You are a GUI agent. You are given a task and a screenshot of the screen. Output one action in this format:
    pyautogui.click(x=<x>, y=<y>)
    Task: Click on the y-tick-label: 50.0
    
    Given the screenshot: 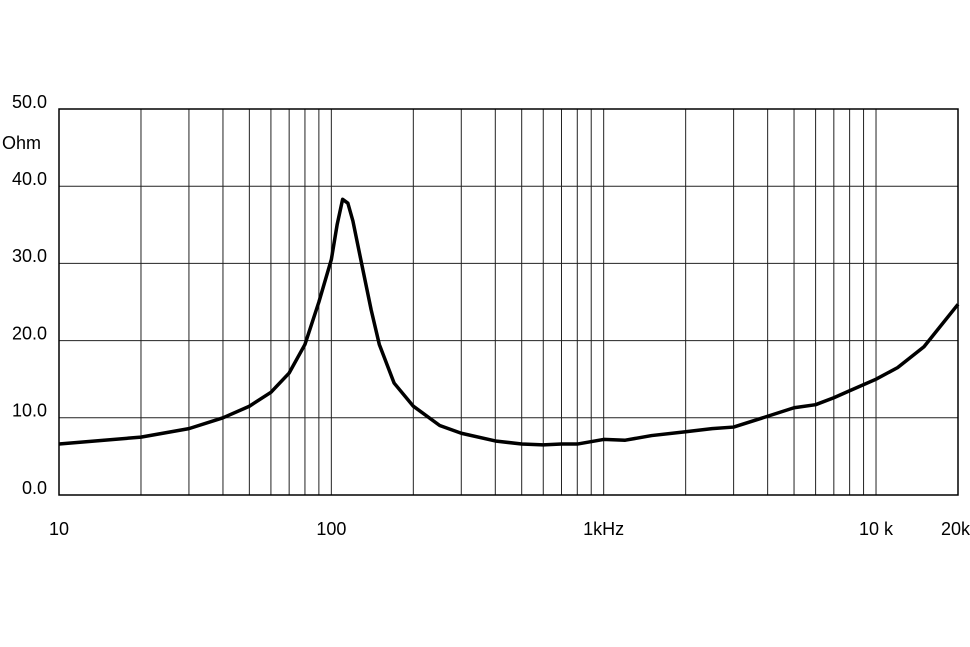 What is the action you would take?
    pyautogui.click(x=29, y=102)
    